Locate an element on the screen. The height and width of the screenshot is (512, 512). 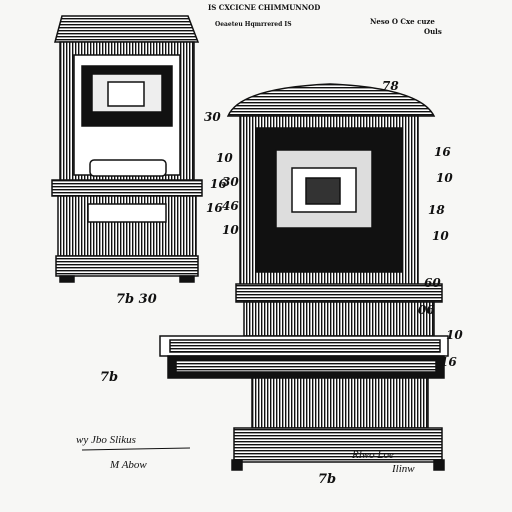
label: 46 is located at coordinates (230, 206).